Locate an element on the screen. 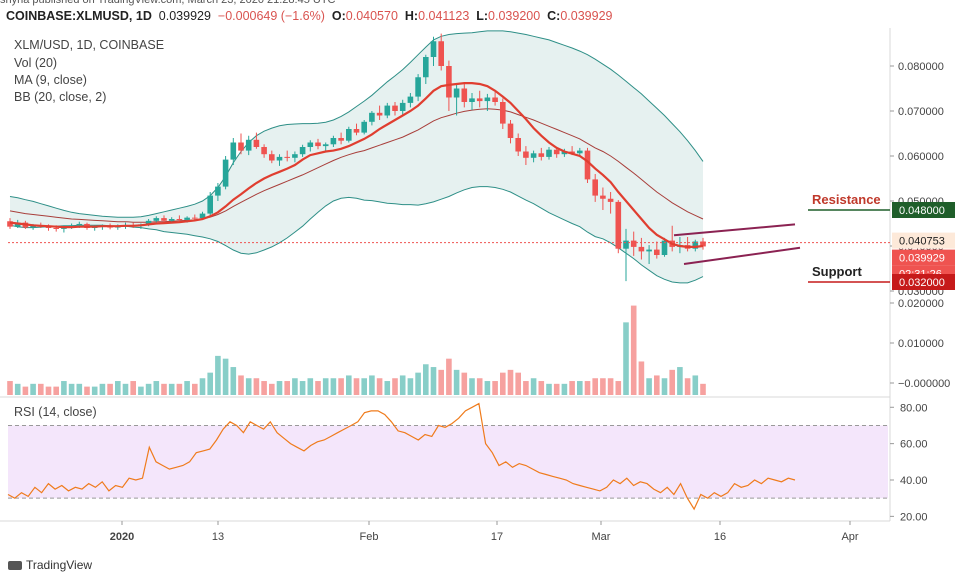 The image size is (967, 572). time-tick-label: 13 is located at coordinates (218, 537).